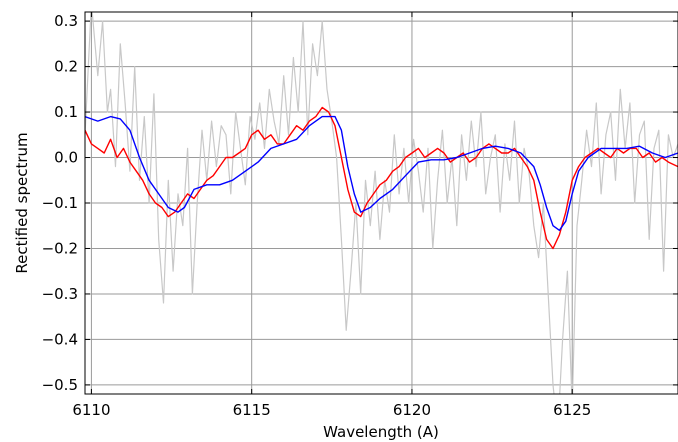 This screenshot has height=442, width=678. I want to click on x-tick-label: 6115, so click(252, 410).